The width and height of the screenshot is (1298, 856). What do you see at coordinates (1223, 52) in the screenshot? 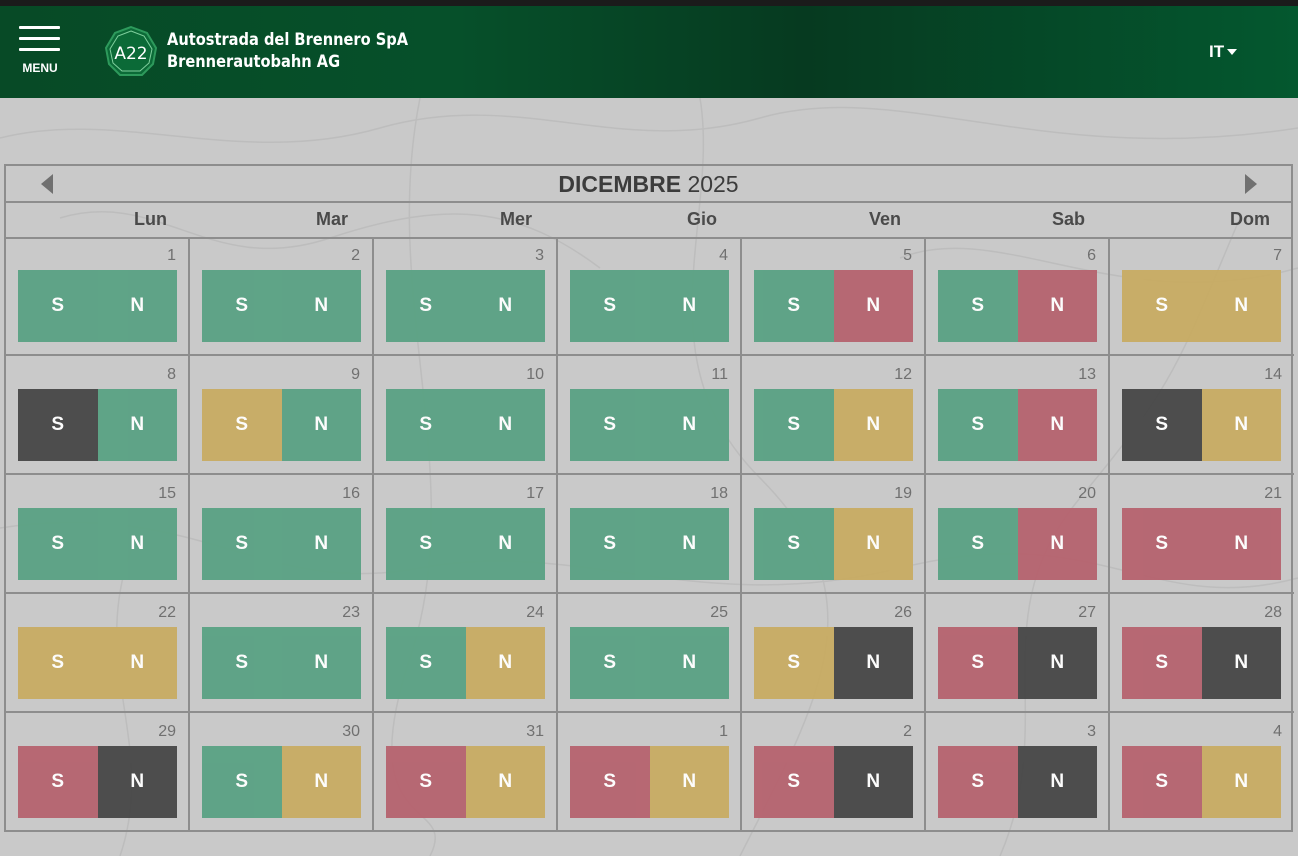
I see `language-selector: IT` at bounding box center [1223, 52].